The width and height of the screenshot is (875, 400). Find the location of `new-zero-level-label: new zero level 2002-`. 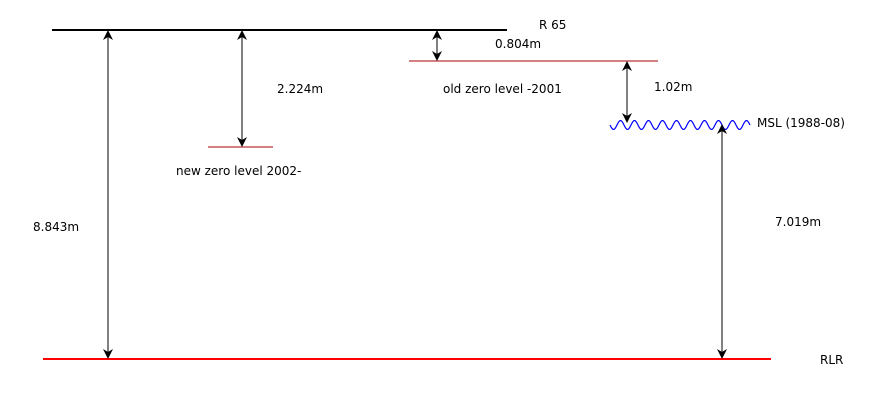

new-zero-level-label: new zero level 2002- is located at coordinates (238, 171).